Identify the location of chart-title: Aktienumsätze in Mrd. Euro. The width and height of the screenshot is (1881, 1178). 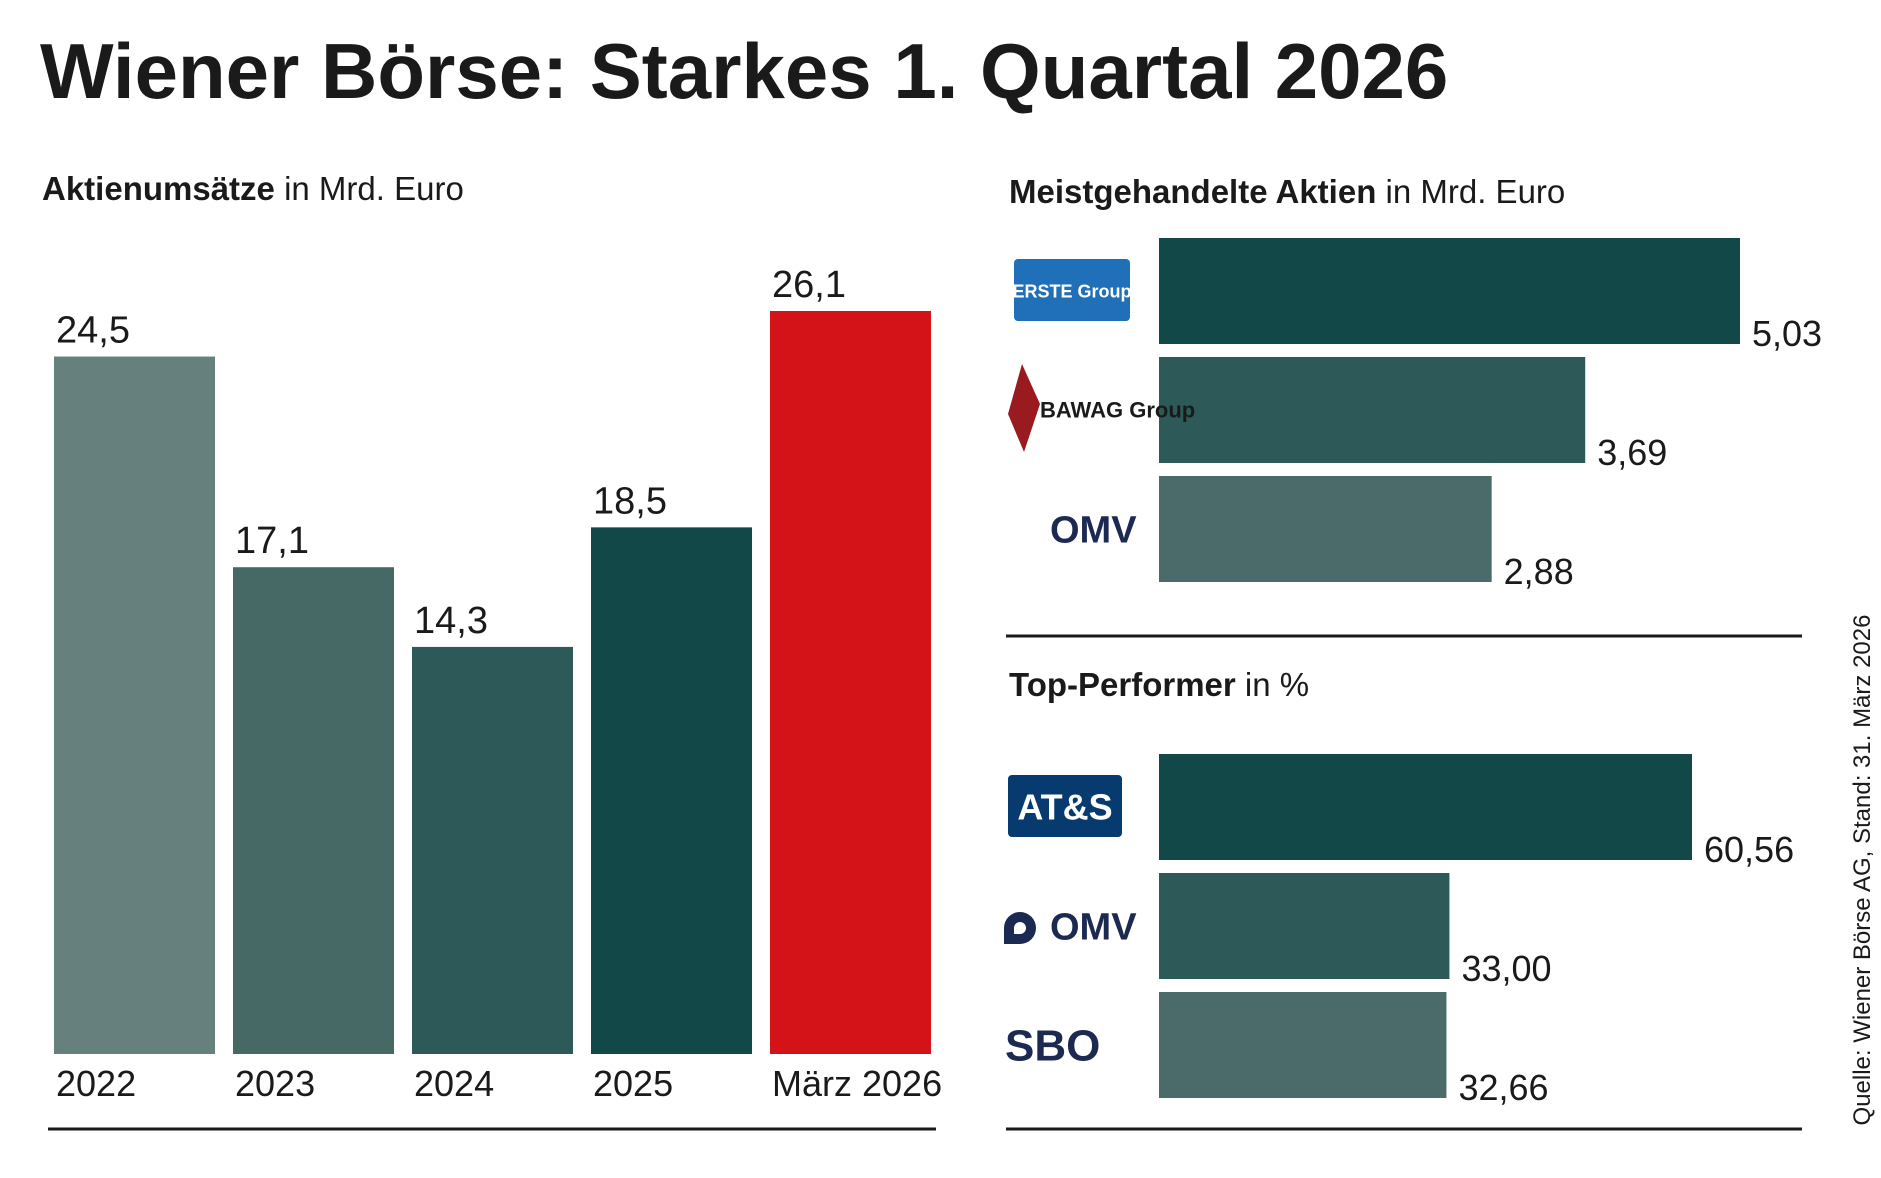
(253, 188).